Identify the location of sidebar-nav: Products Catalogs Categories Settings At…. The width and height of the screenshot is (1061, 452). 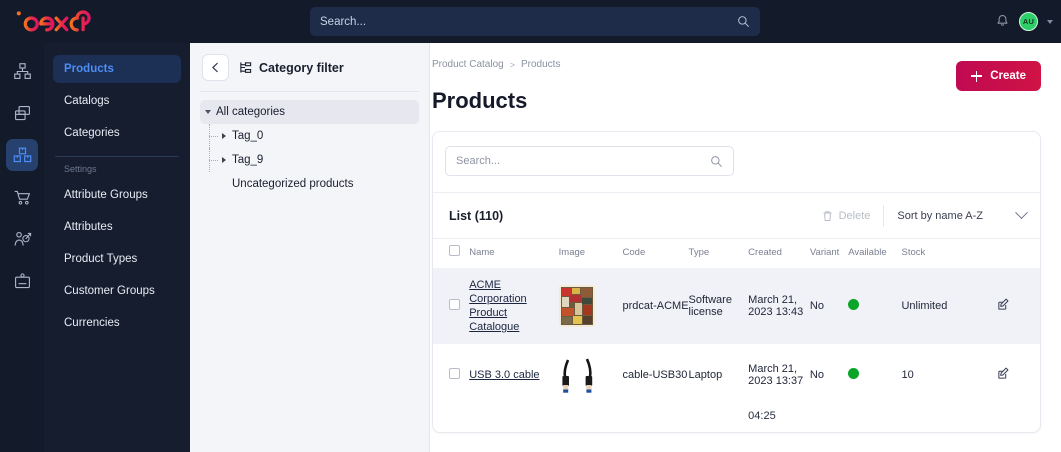
(117, 247).